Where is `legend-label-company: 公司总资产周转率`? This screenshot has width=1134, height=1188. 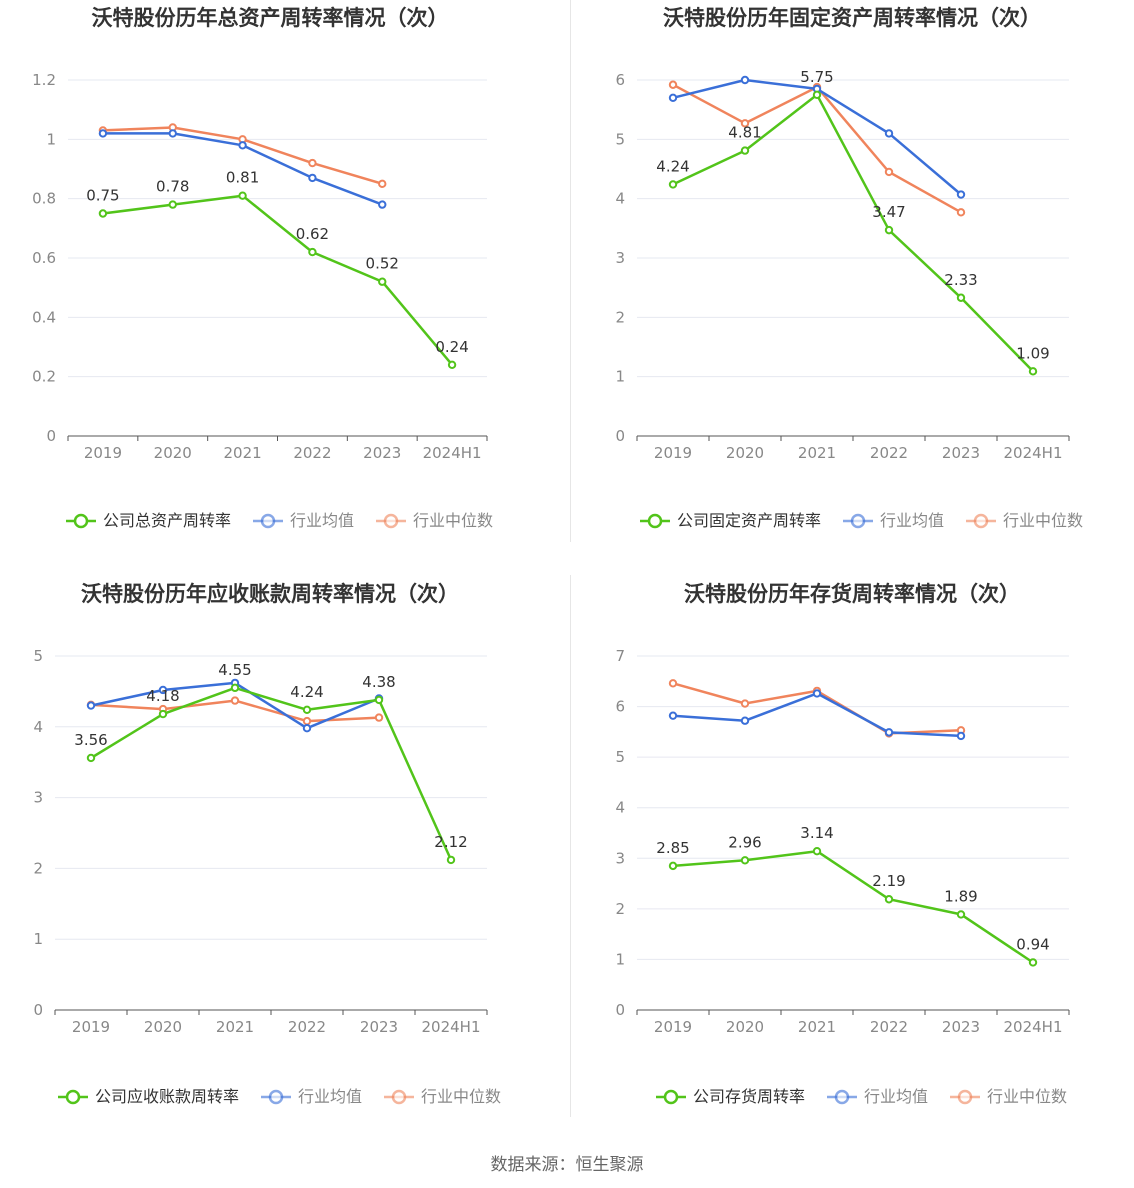
legend-label-company: 公司总资产周转率 is located at coordinates (167, 520).